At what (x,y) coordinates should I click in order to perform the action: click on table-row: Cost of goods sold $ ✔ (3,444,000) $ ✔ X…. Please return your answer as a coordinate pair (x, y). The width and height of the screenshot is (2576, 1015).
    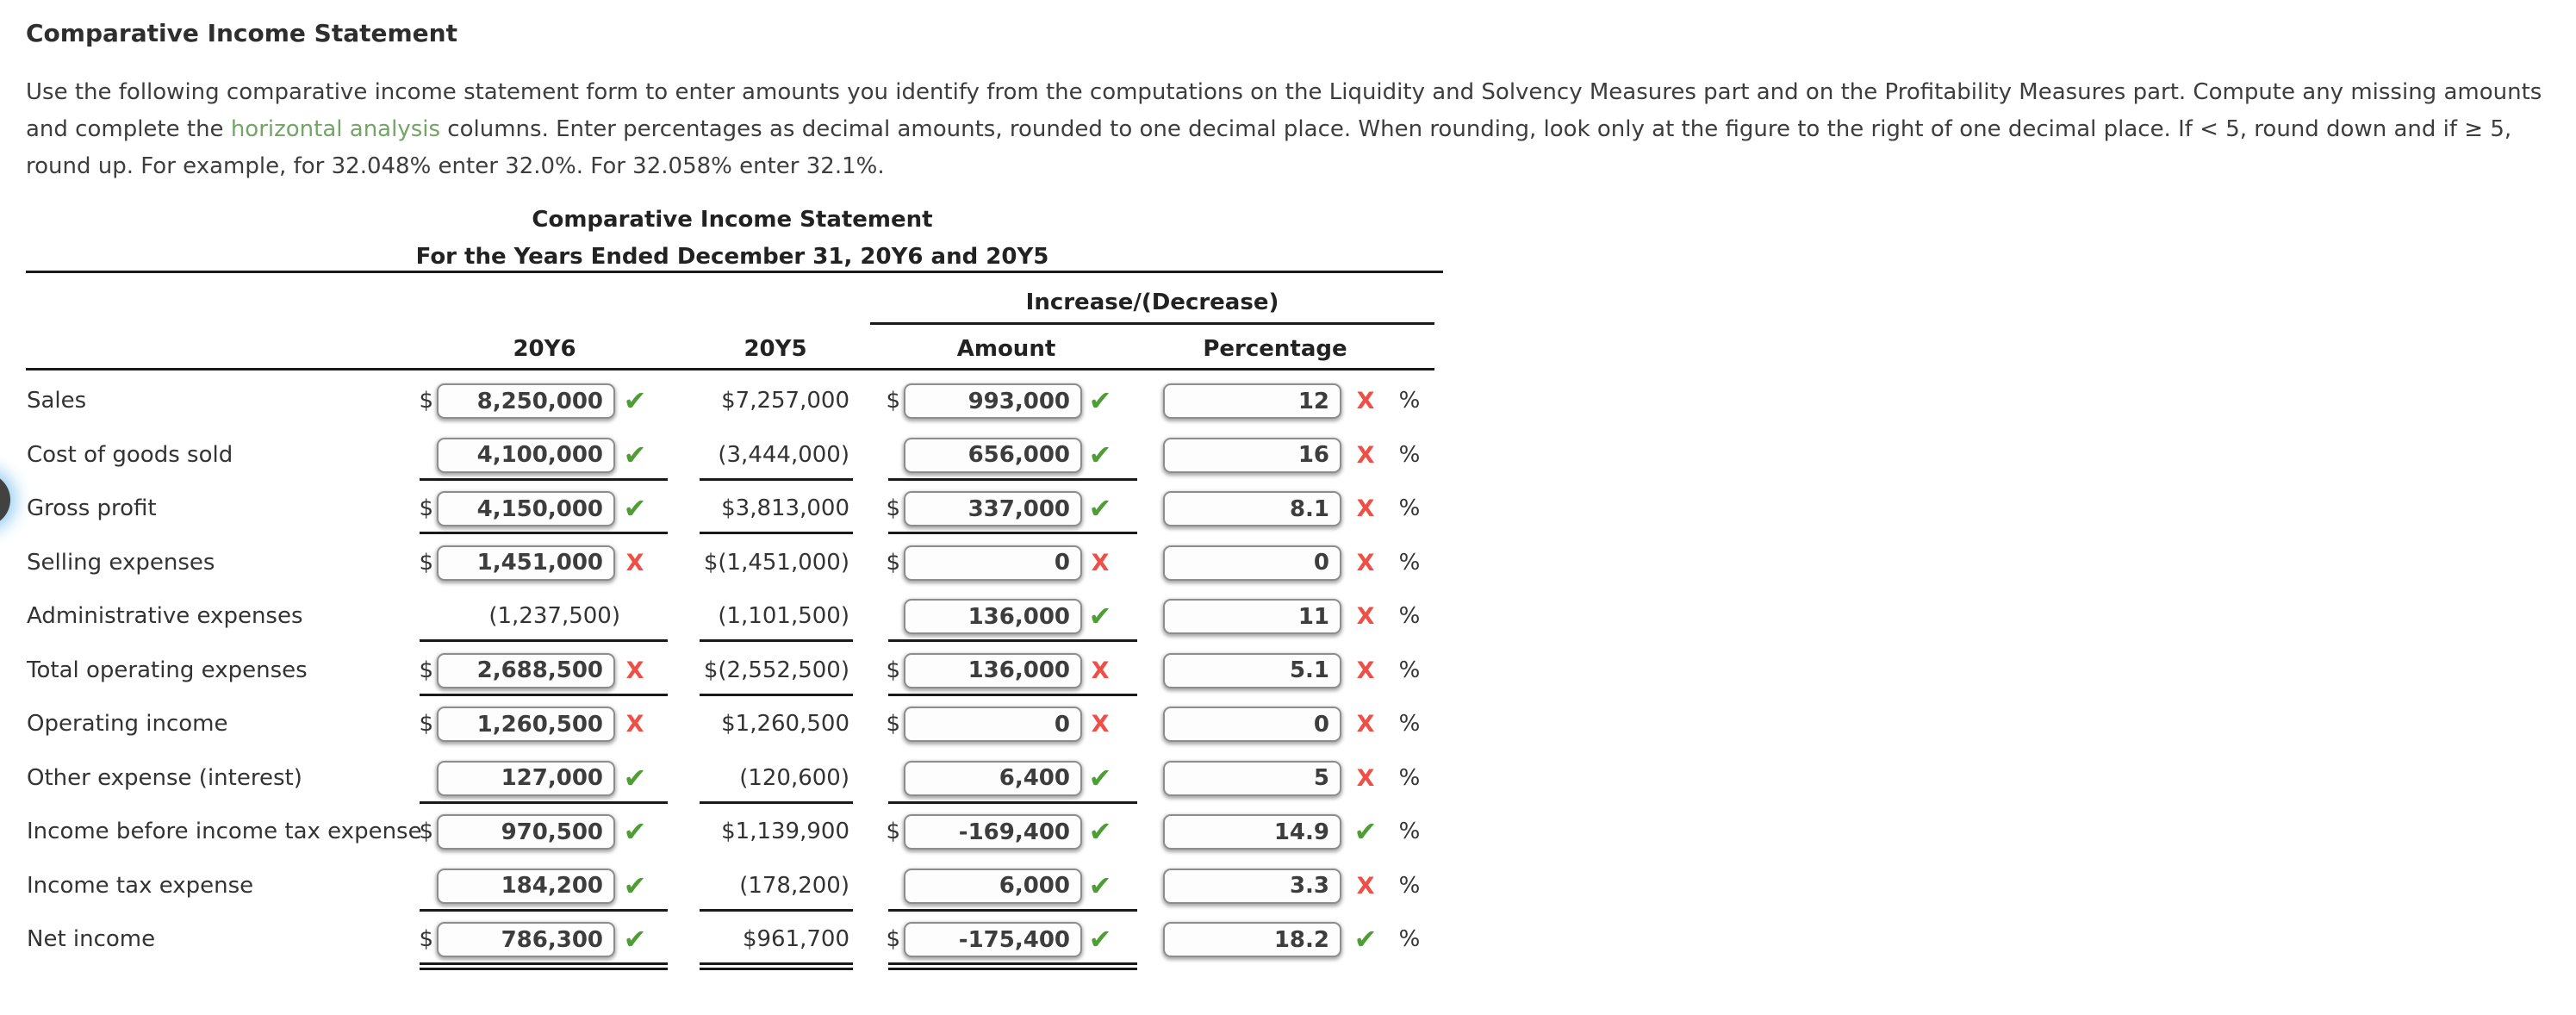
    Looking at the image, I should click on (733, 455).